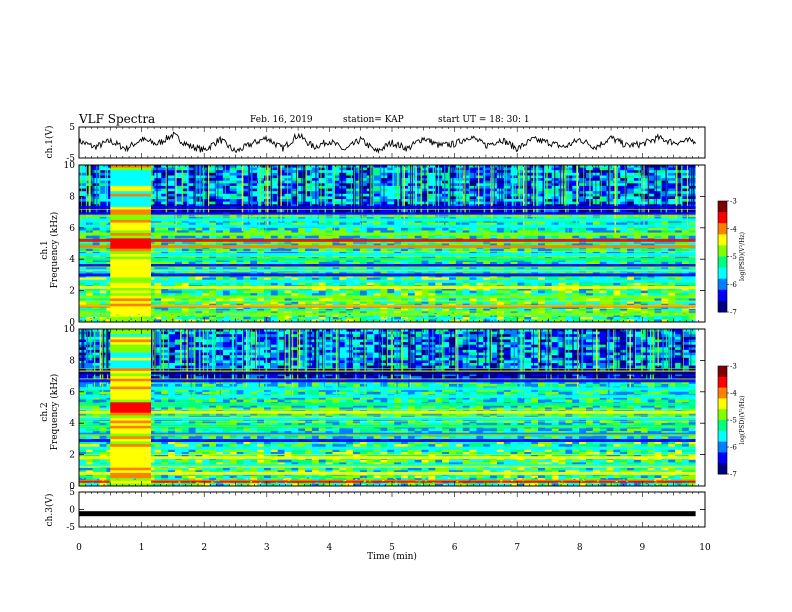  Describe the element at coordinates (72, 128) in the screenshot. I see `y-tick-label: 5` at that location.